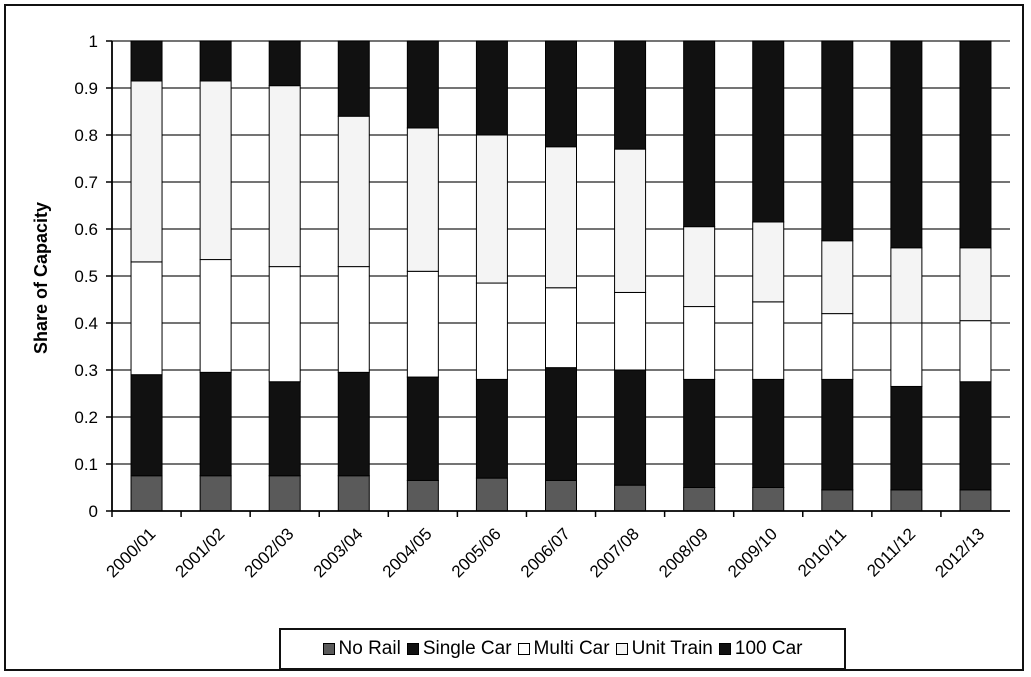 Image resolution: width=1031 pixels, height=677 pixels. What do you see at coordinates (412, 649) in the screenshot?
I see `legend-swatch-single-car` at bounding box center [412, 649].